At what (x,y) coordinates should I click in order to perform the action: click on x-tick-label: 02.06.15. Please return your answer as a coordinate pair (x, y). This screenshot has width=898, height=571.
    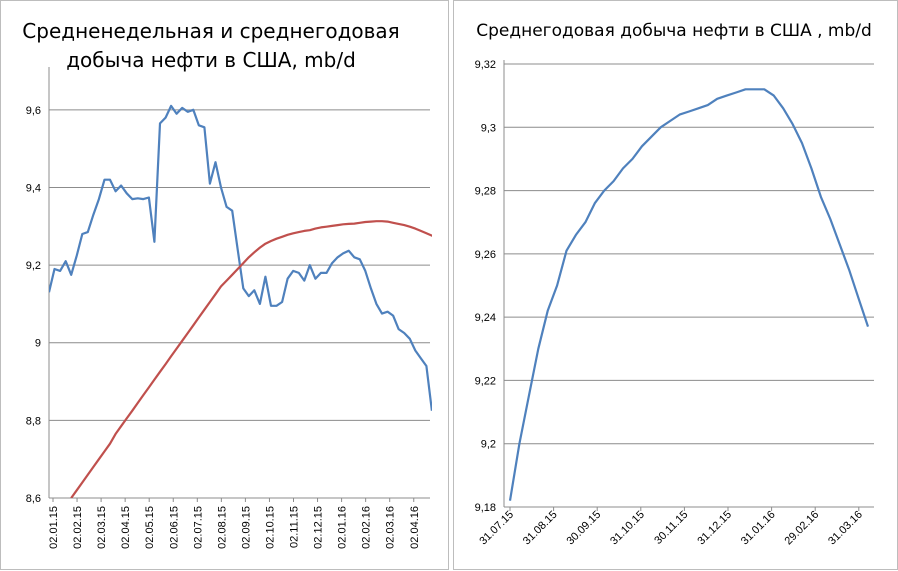
    Looking at the image, I should click on (174, 527).